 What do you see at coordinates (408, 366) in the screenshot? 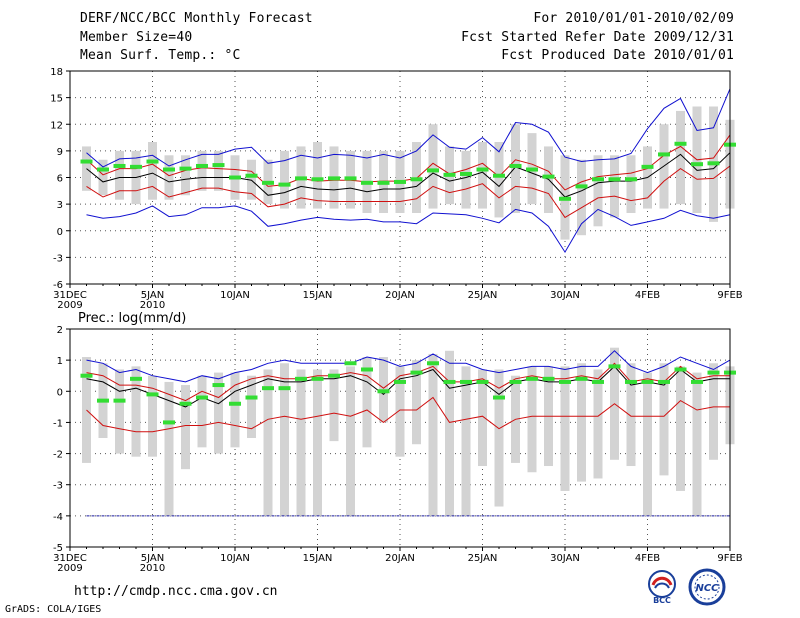
I see `ensemble-min-line` at bounding box center [408, 366].